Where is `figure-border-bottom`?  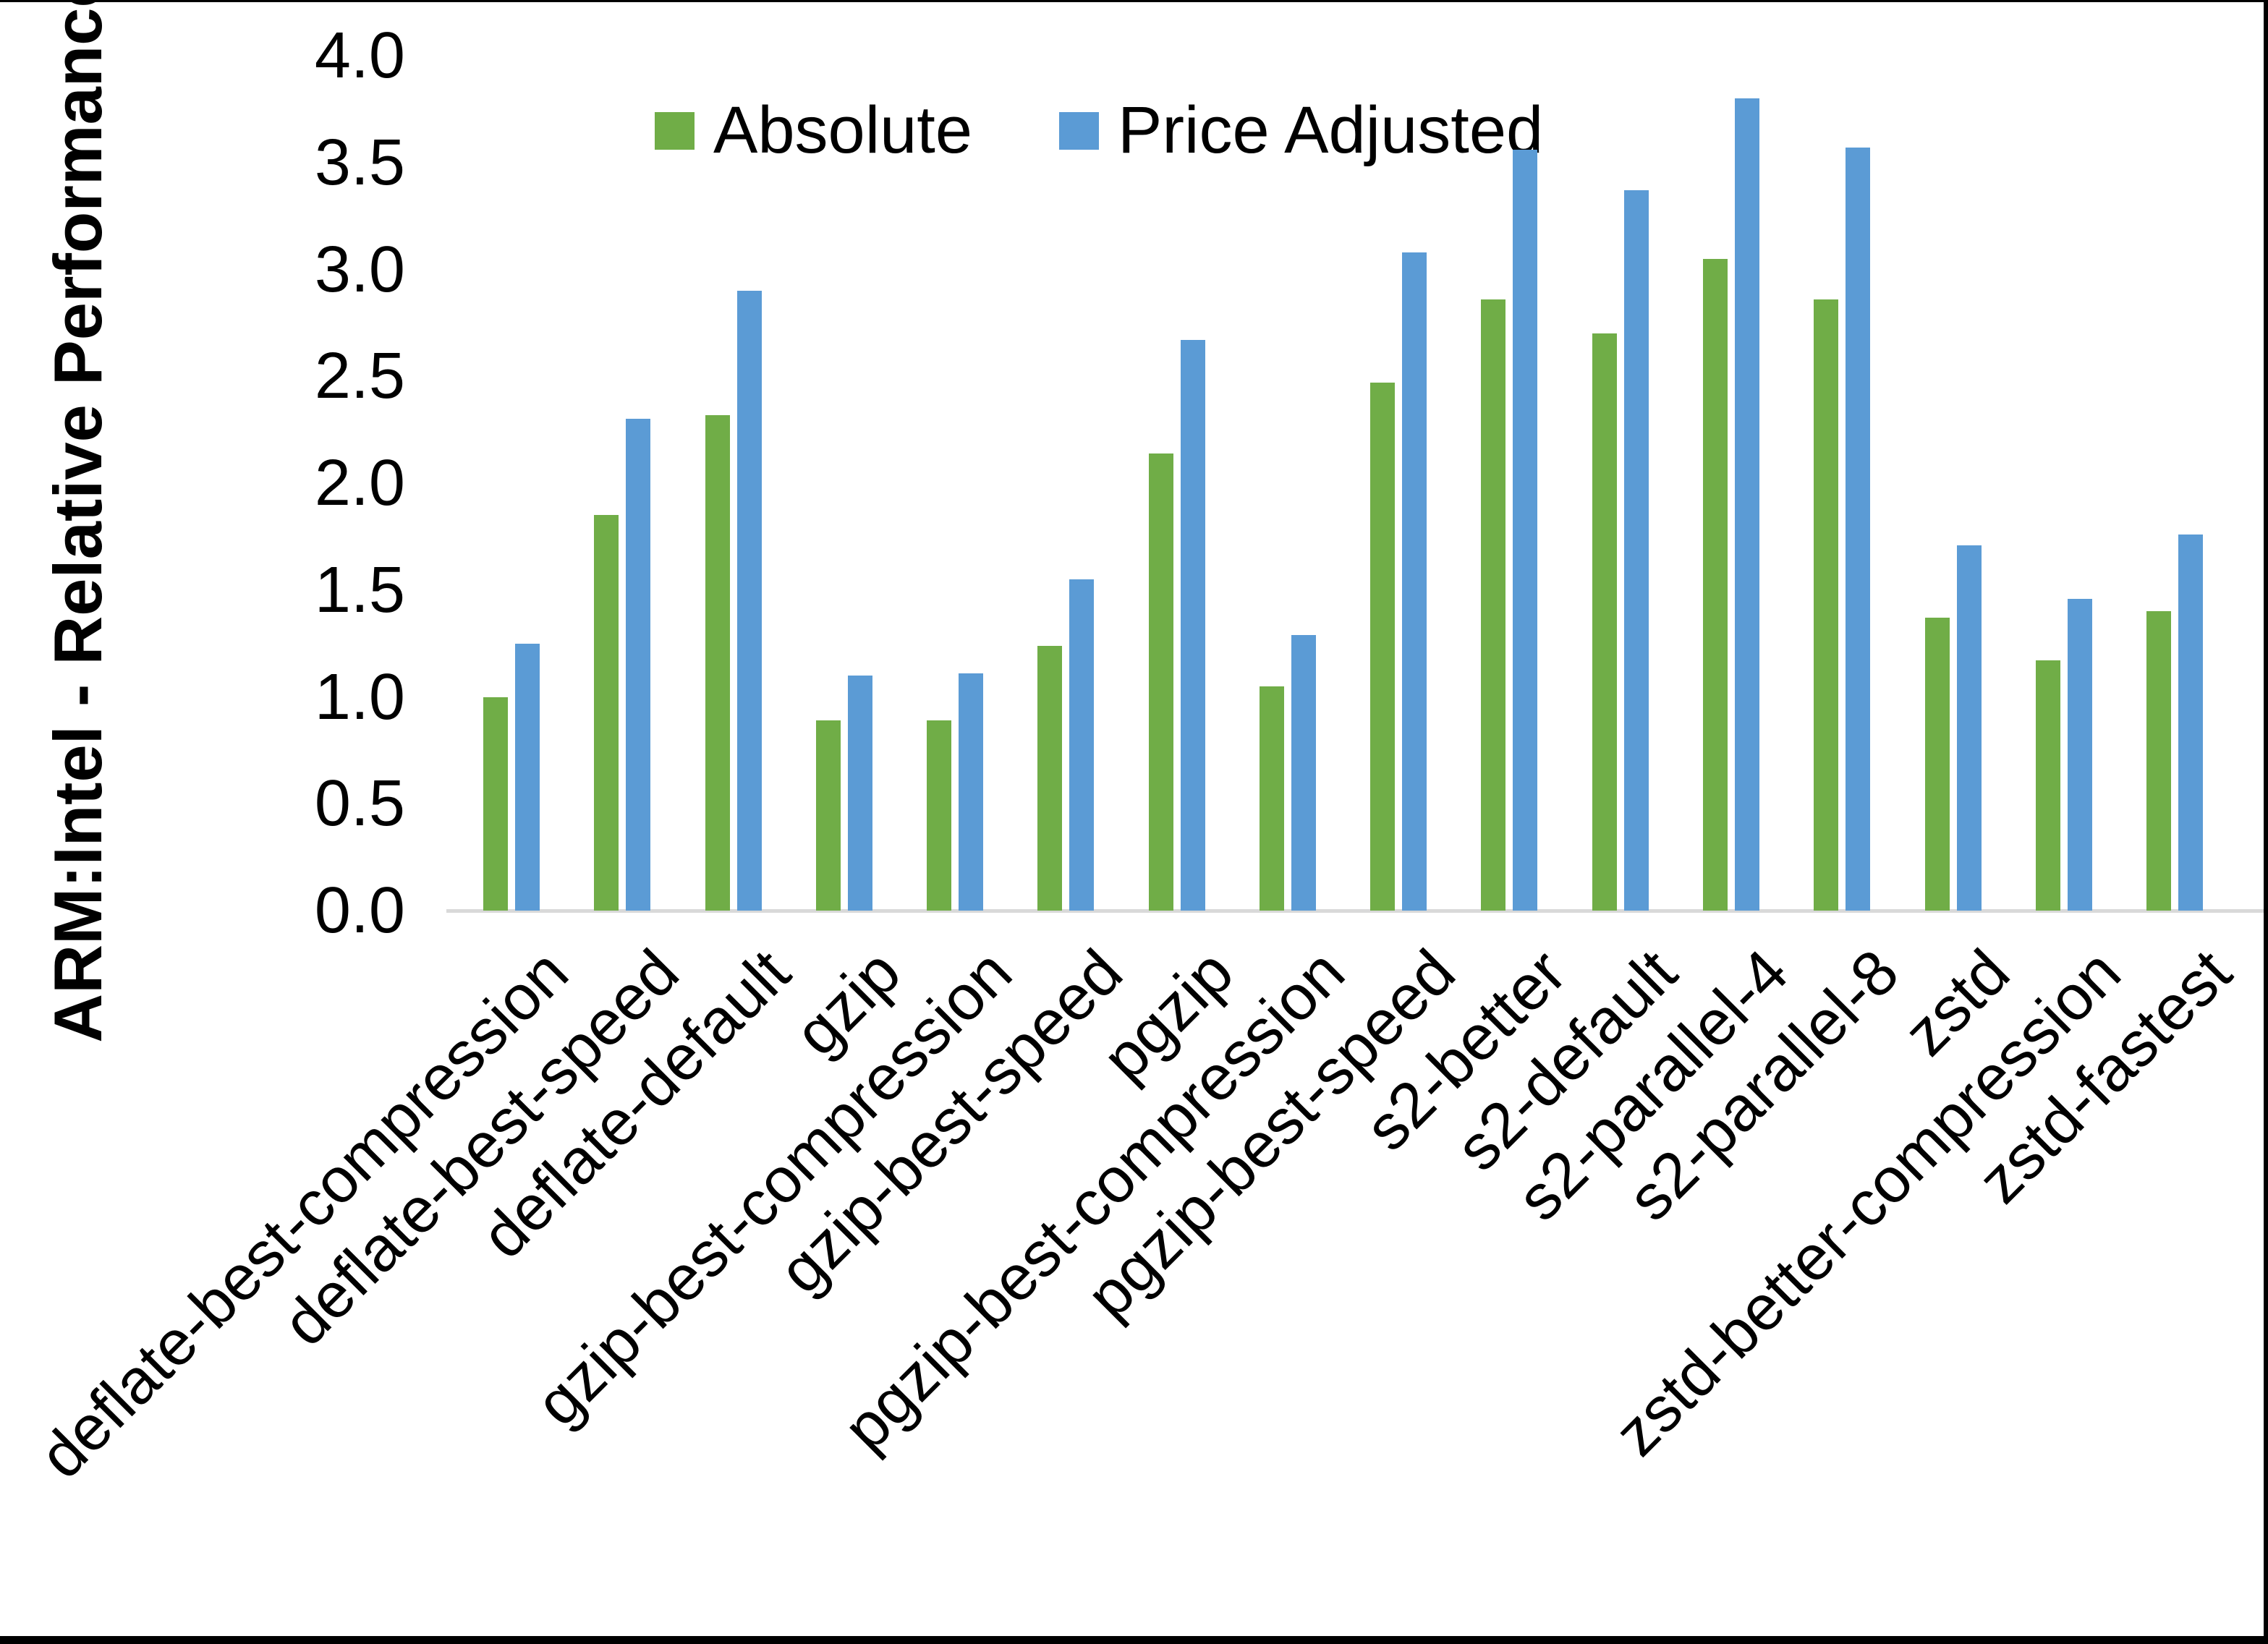
figure-border-bottom is located at coordinates (1134, 1640).